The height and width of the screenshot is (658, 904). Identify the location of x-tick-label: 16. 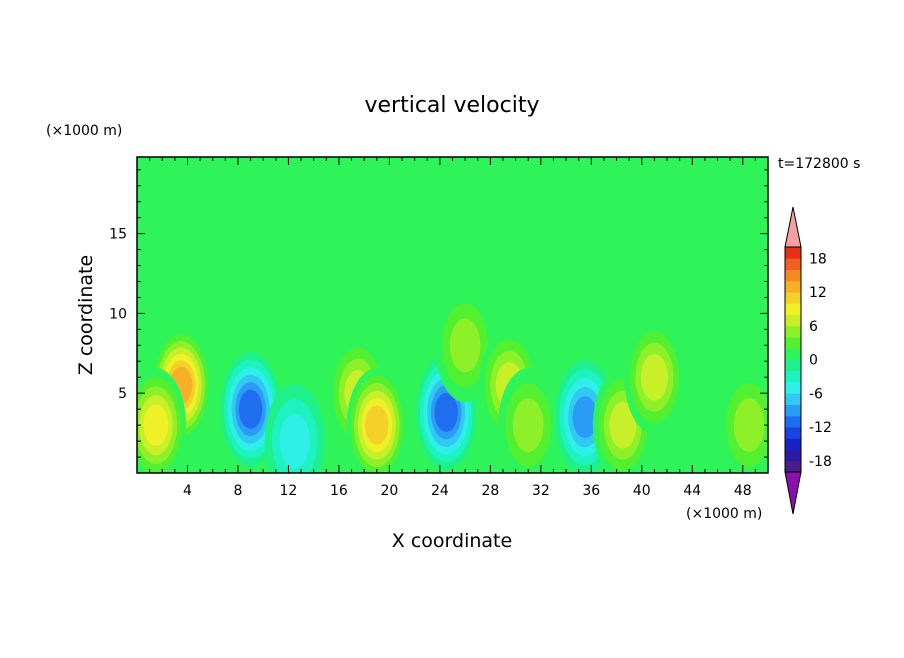
(339, 491).